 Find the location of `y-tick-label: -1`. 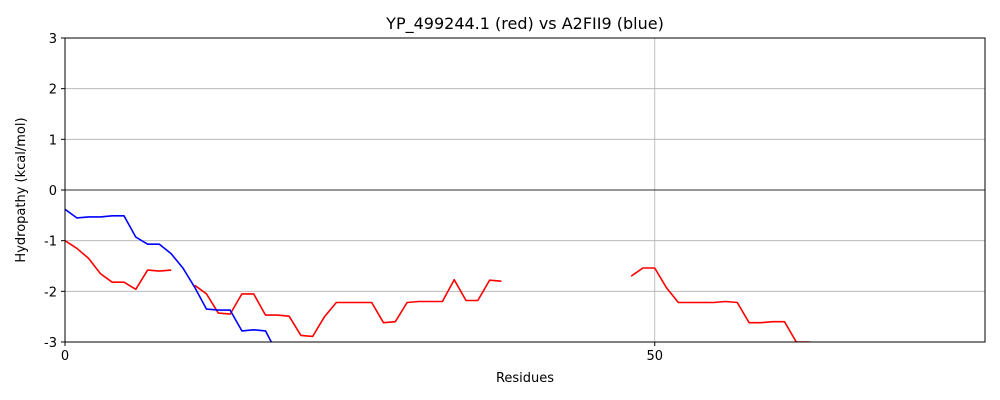

y-tick-label: -1 is located at coordinates (50, 242).